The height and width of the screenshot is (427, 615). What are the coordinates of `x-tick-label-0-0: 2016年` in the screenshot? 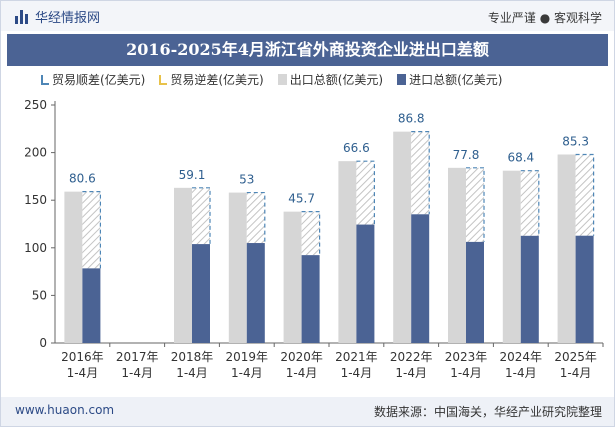 It's located at (82, 357).